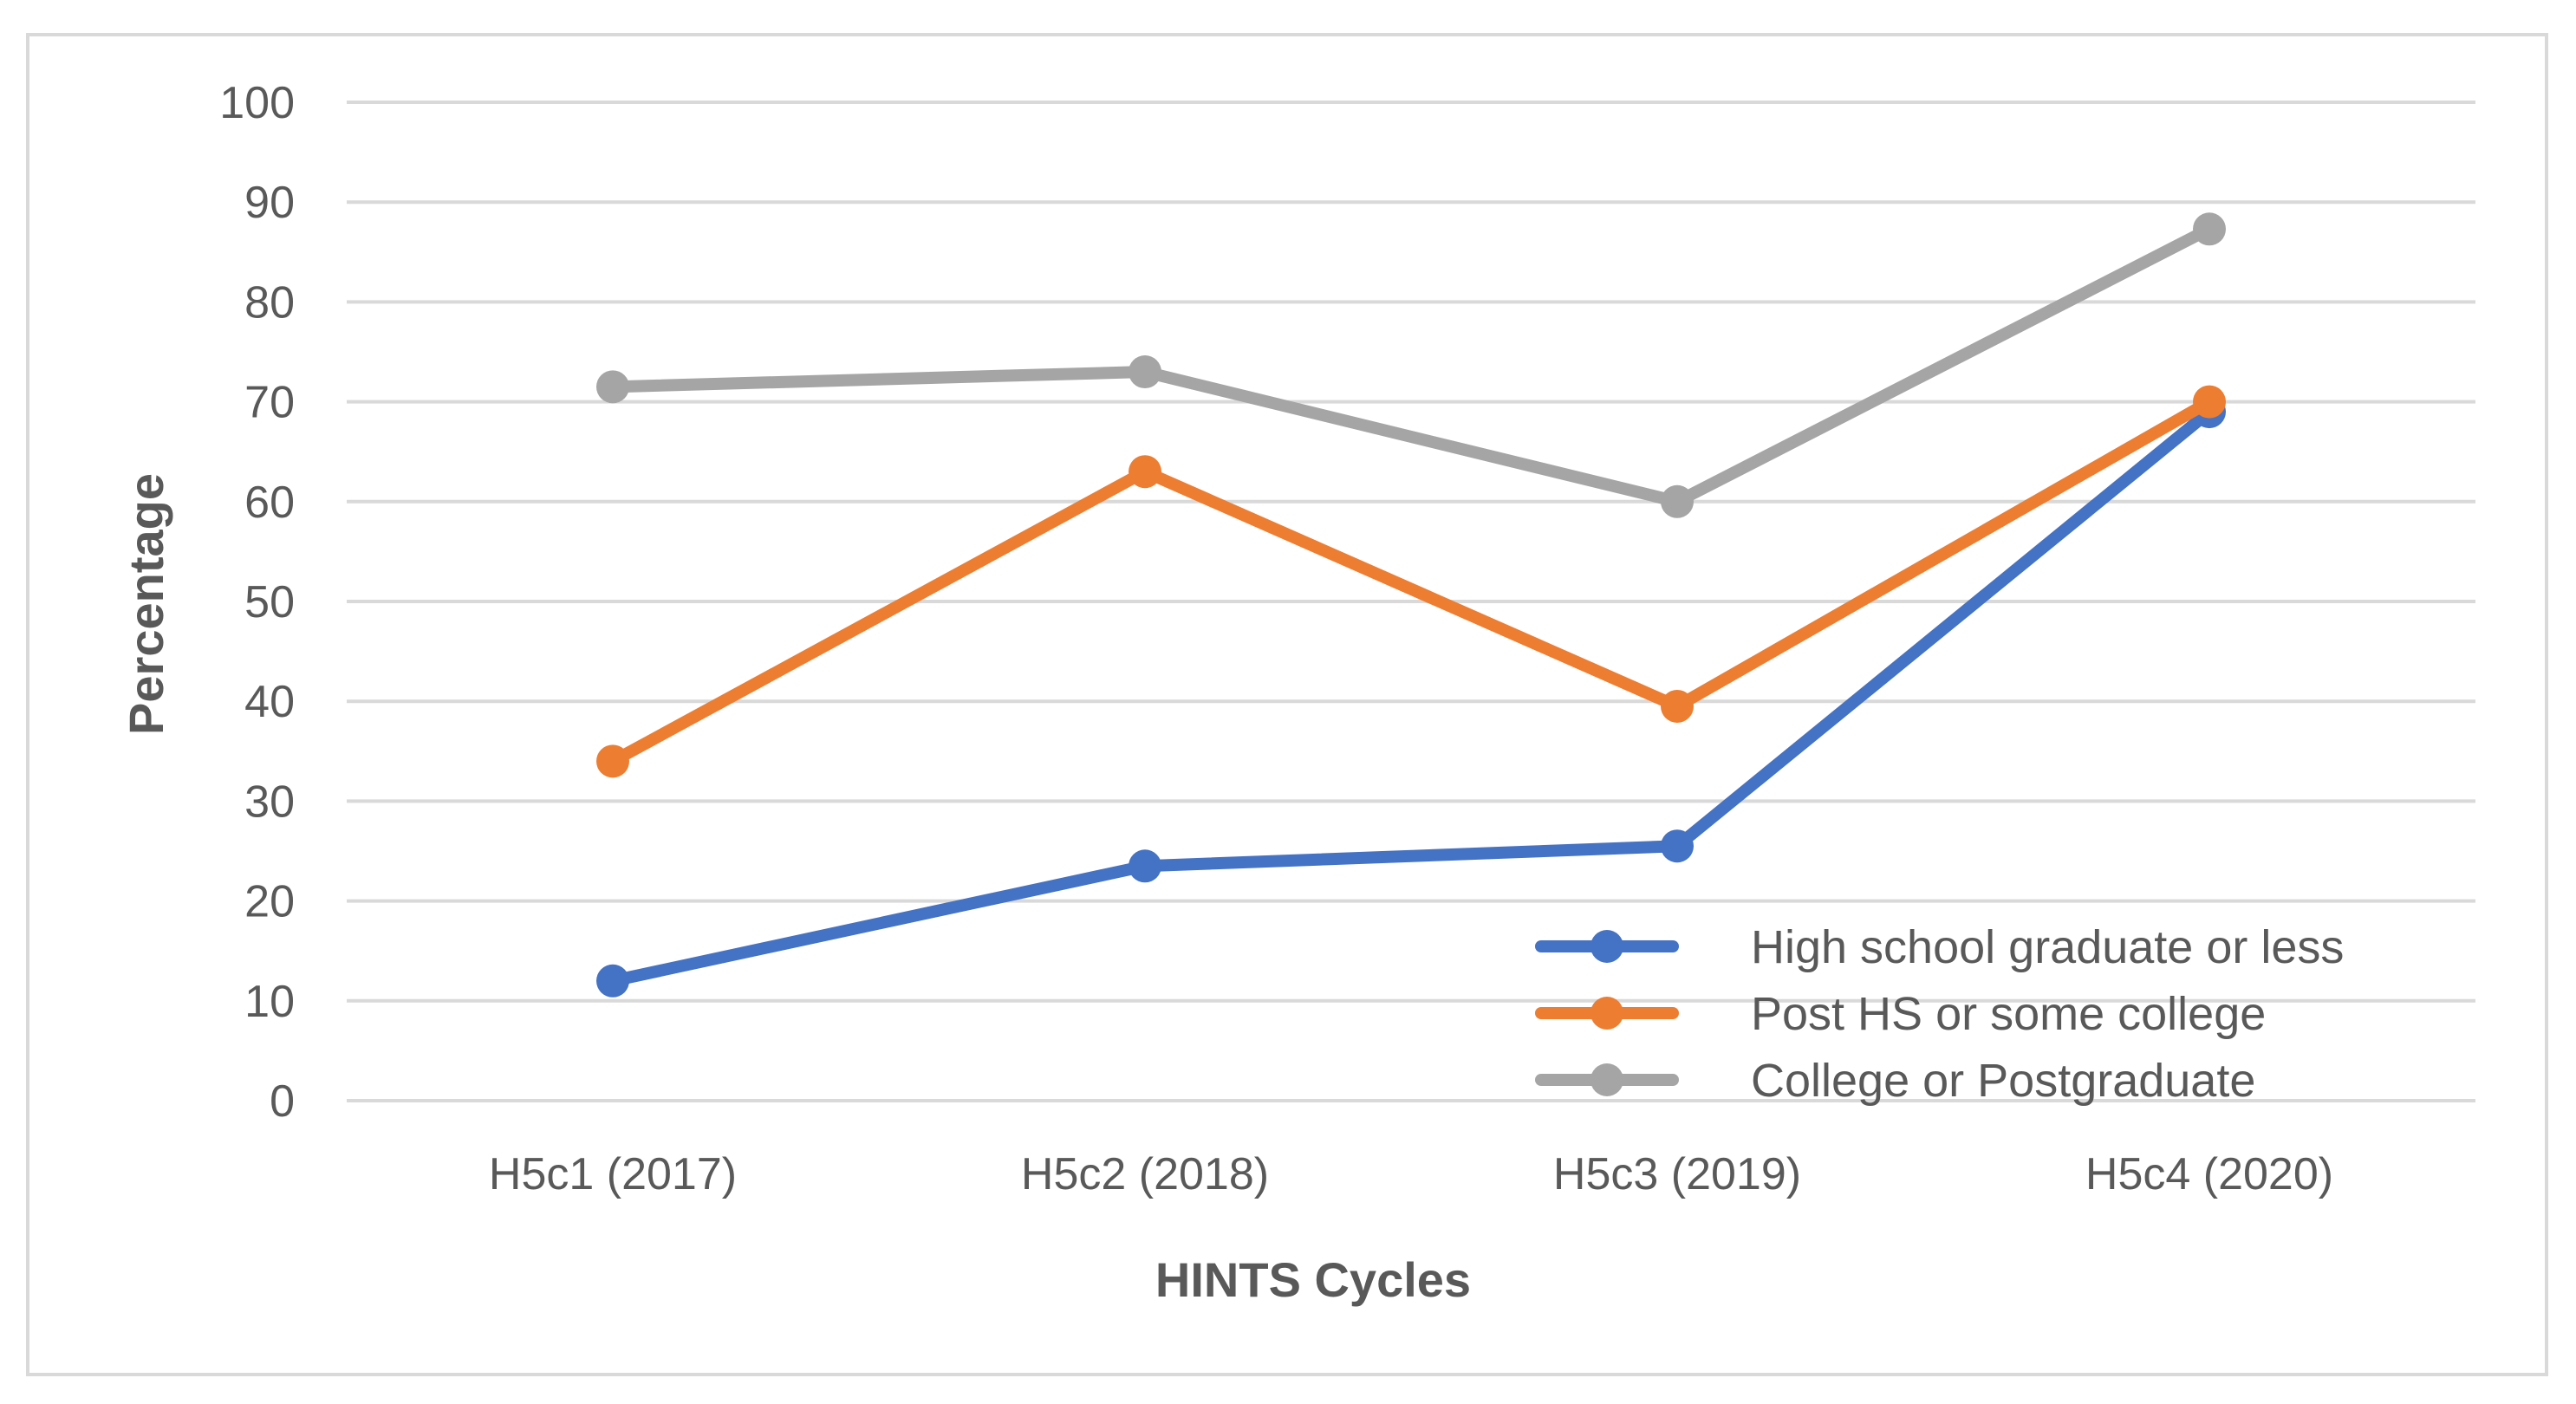 The width and height of the screenshot is (2576, 1404). I want to click on x-tick-label: H5c3 (2019), so click(1677, 1174).